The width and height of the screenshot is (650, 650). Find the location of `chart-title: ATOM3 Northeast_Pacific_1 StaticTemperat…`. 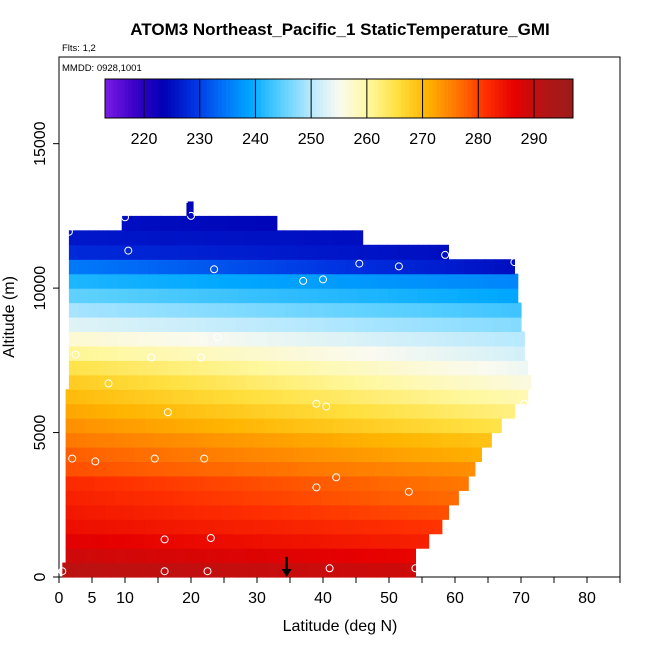

chart-title: ATOM3 Northeast_Pacific_1 StaticTemperat… is located at coordinates (339, 29).